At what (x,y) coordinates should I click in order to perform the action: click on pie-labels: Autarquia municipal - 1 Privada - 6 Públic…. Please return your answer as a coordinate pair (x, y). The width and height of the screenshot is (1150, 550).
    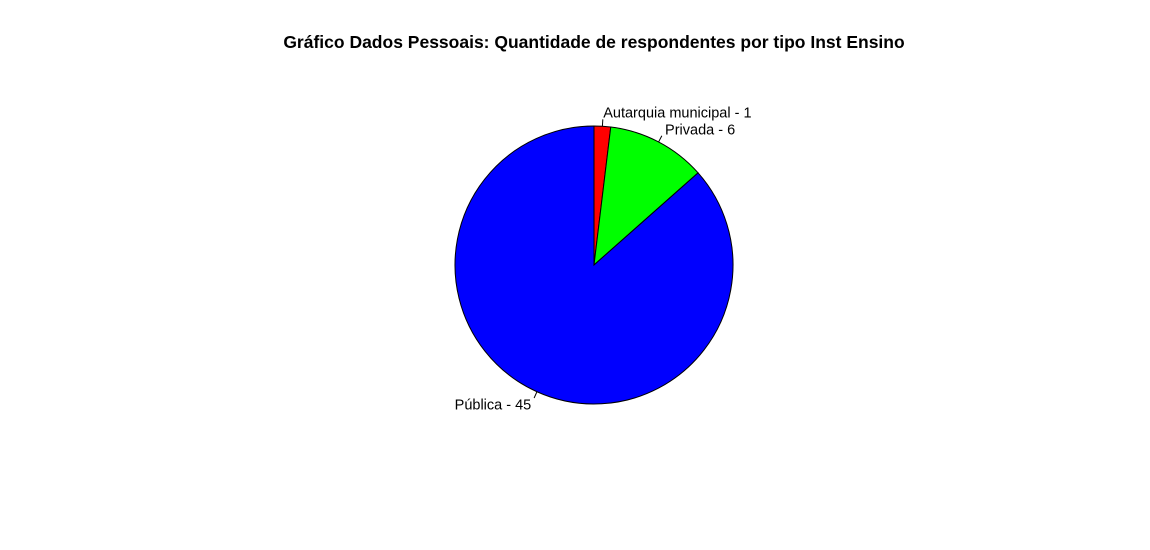
    Looking at the image, I should click on (603, 259).